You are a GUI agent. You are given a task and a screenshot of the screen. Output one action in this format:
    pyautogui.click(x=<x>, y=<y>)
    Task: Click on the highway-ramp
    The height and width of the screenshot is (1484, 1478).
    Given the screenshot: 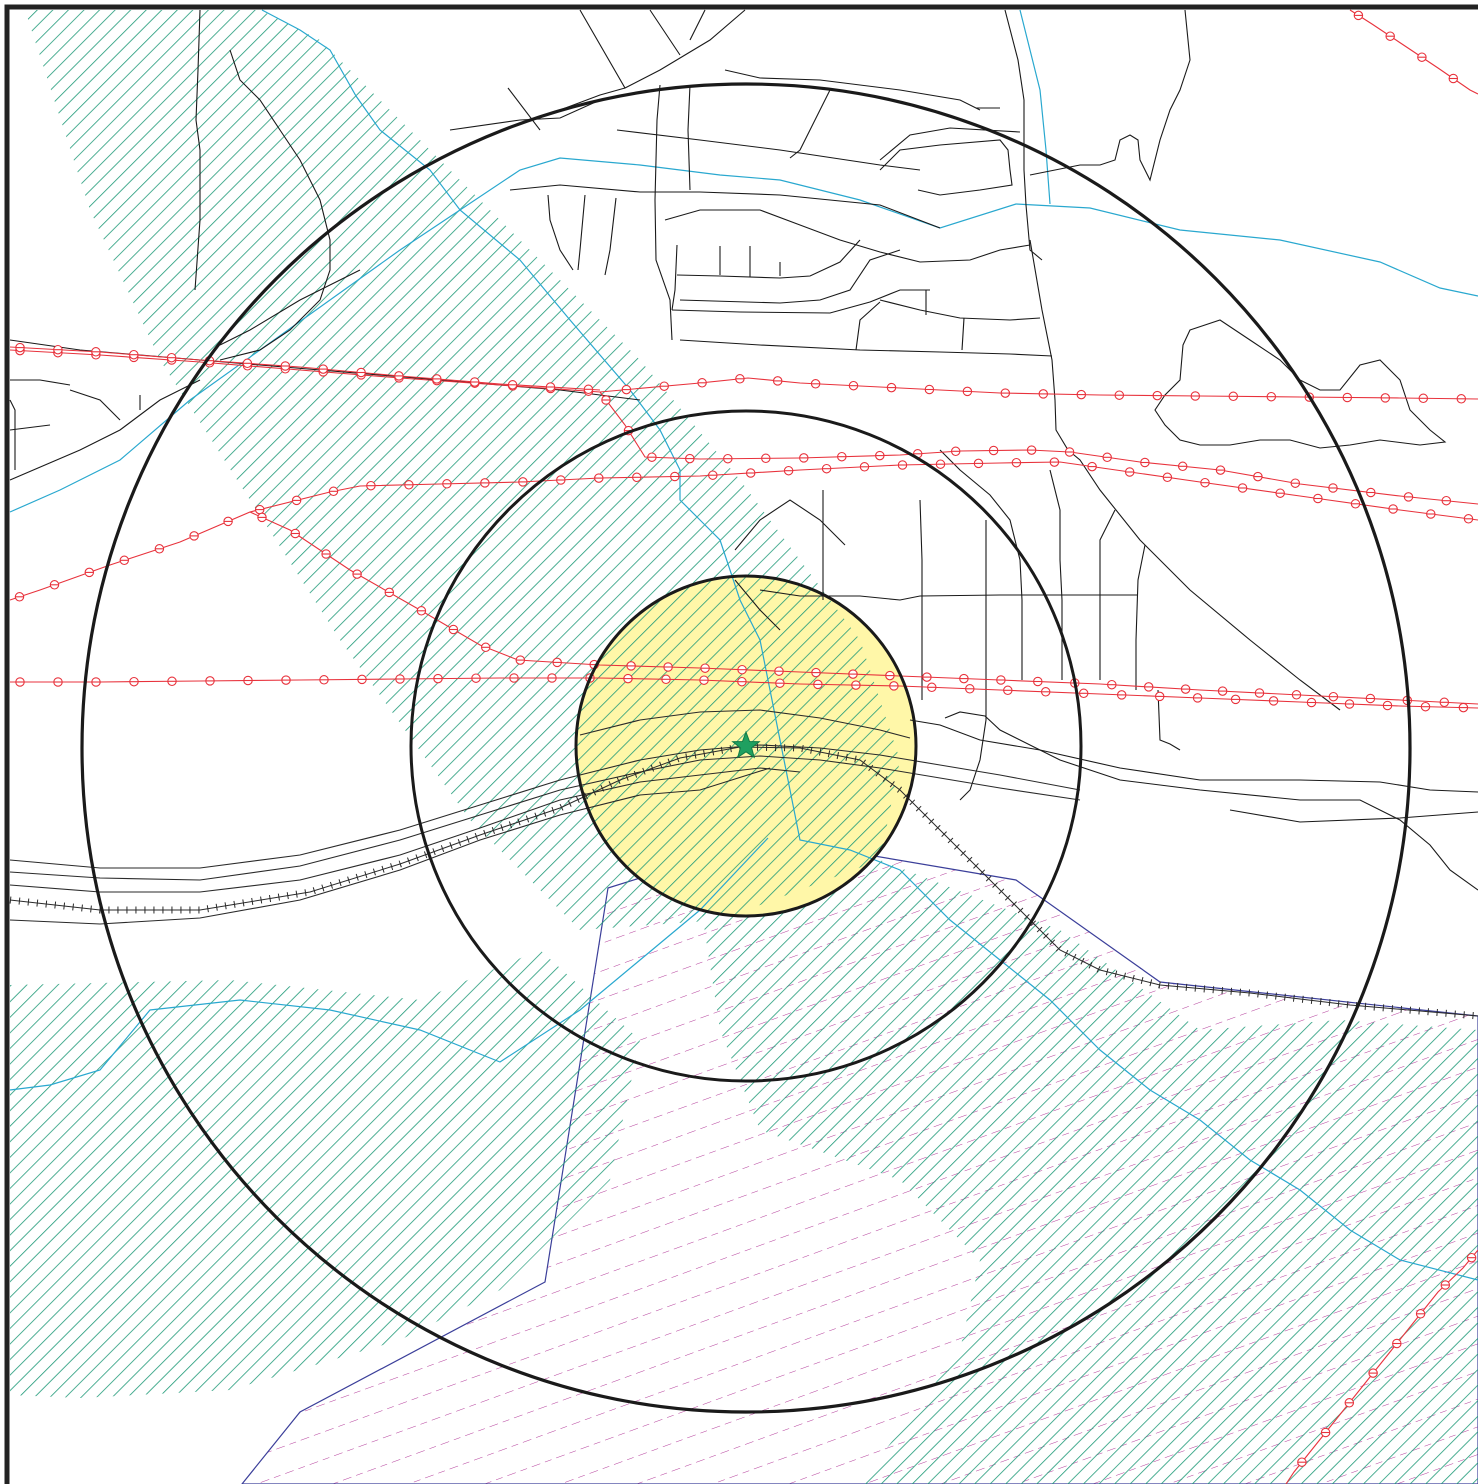 What is the action you would take?
    pyautogui.click(x=745, y=724)
    